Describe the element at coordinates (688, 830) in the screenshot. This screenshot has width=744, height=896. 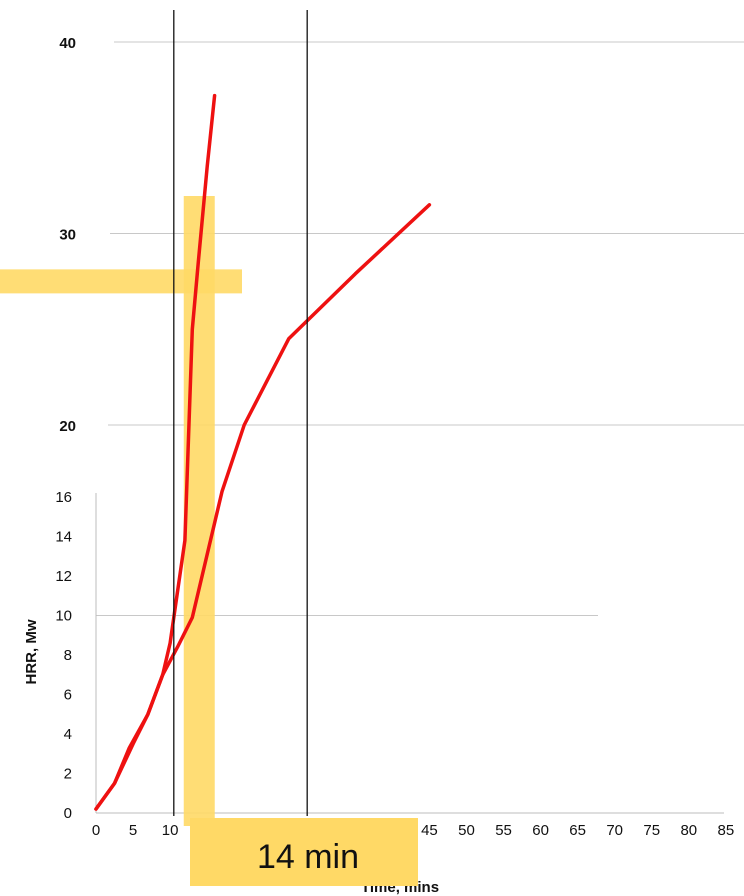
I see `x-tick-label: 80` at that location.